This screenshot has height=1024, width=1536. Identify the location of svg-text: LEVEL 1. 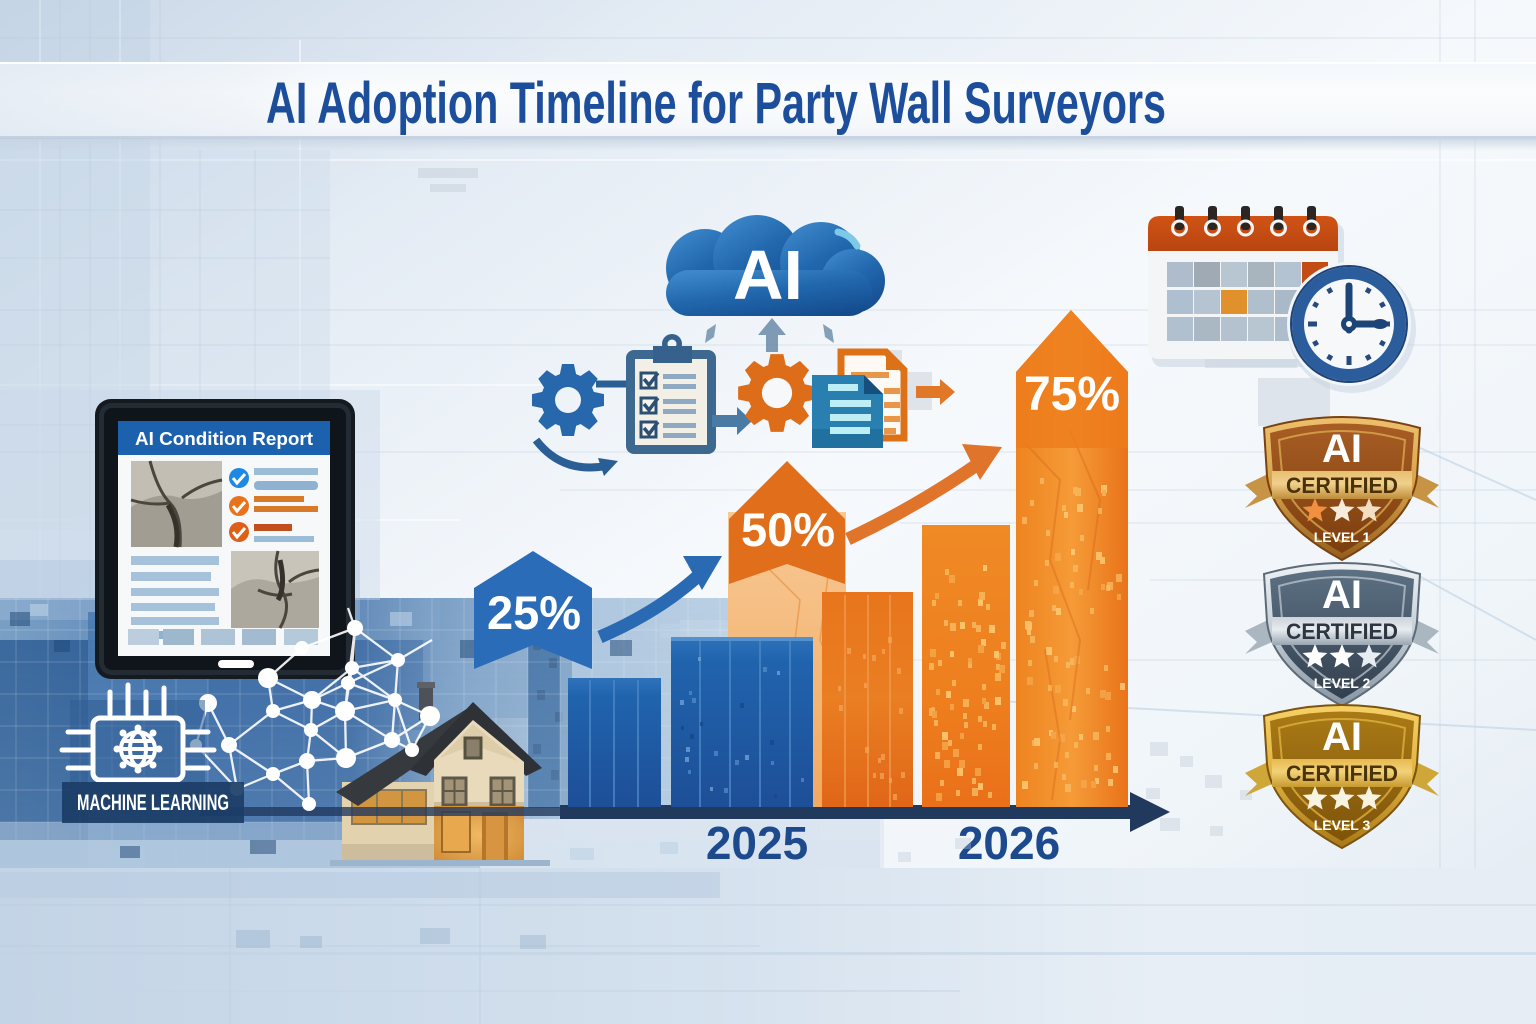
(1342, 537).